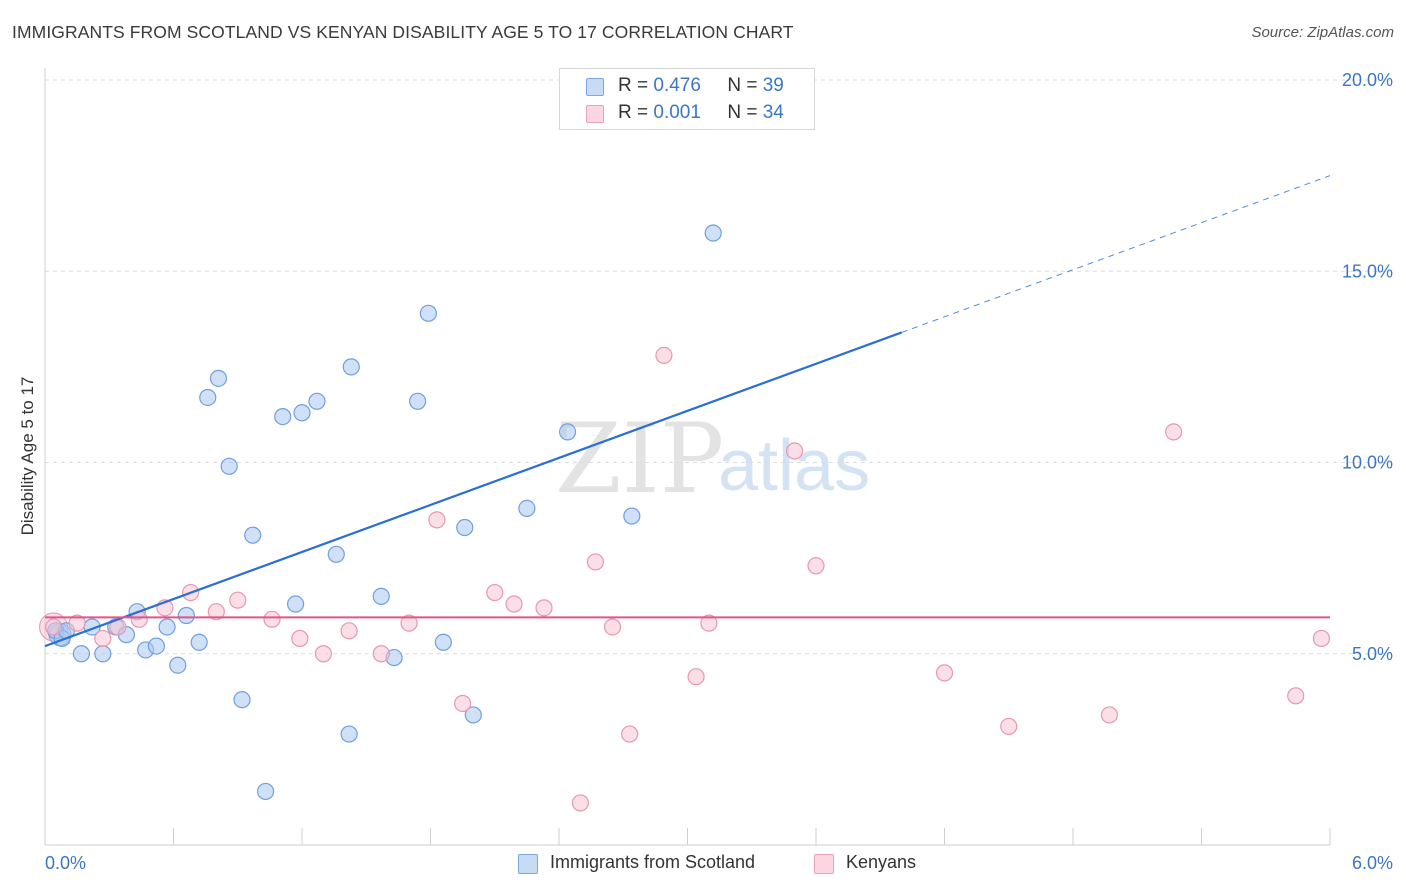 Image resolution: width=1406 pixels, height=892 pixels. Describe the element at coordinates (1322, 32) in the screenshot. I see `source-label: Source: ZipAtlas.com` at that location.